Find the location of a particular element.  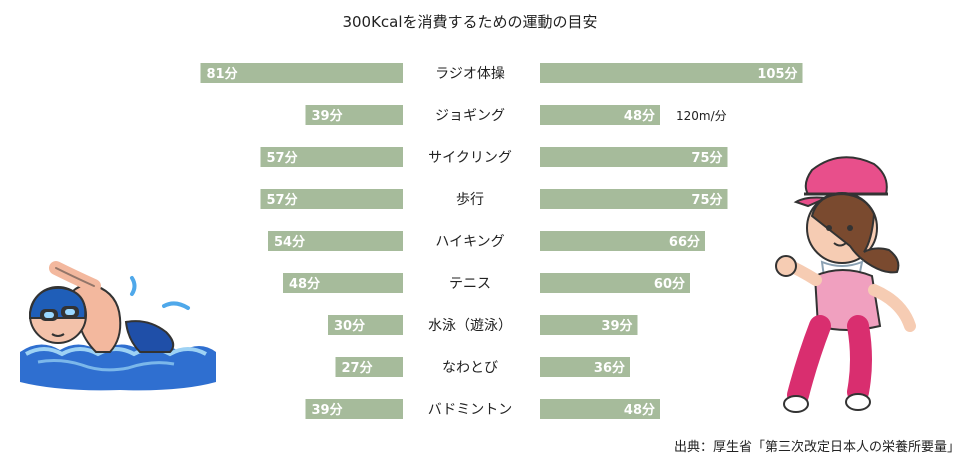

right-bar-label: 66分 is located at coordinates (684, 242).